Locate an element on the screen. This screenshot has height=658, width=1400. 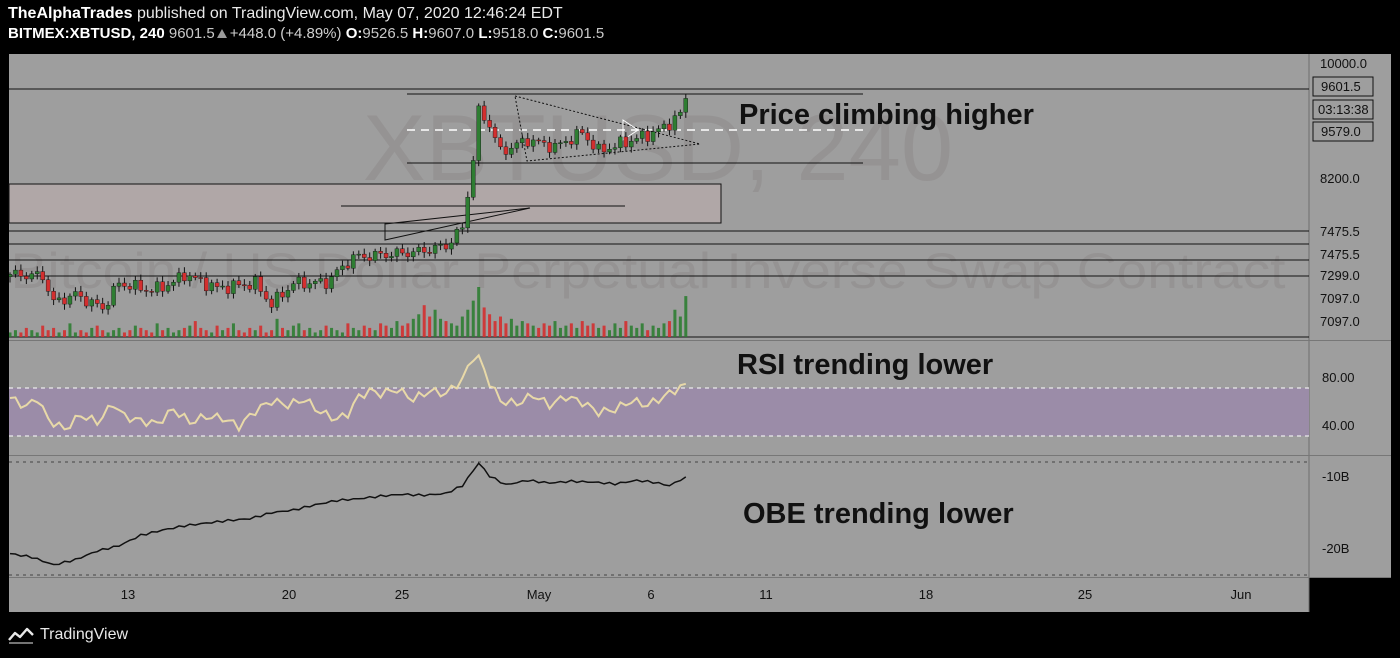
price-tick-7475-b: 7475.5 is located at coordinates (1340, 254).